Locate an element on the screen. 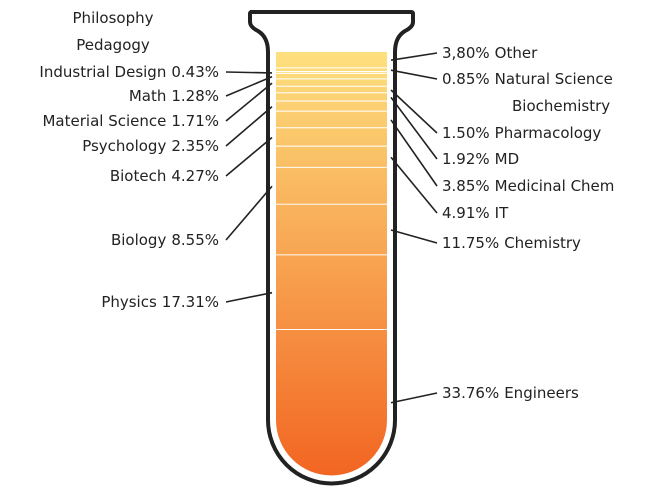  value-label: 33.76% is located at coordinates (470, 393).